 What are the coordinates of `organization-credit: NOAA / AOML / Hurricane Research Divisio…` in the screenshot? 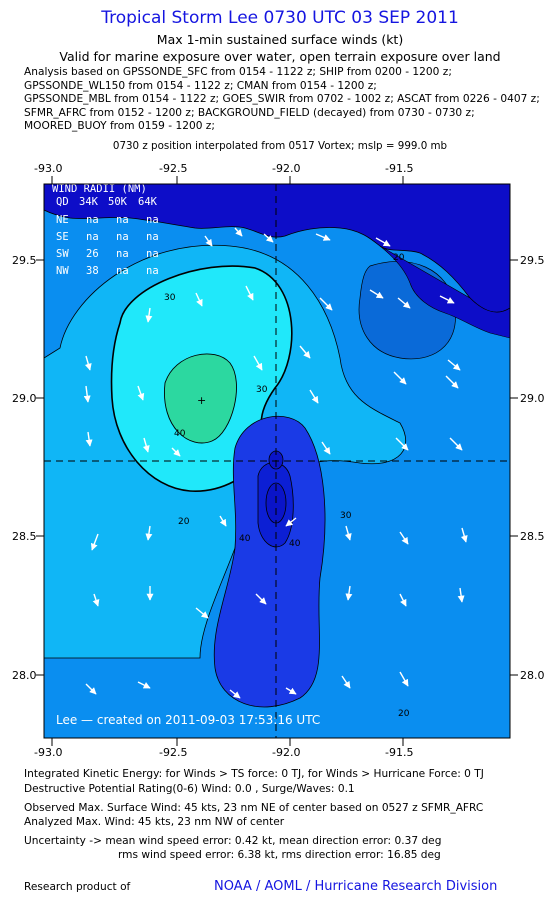 It's located at (356, 886).